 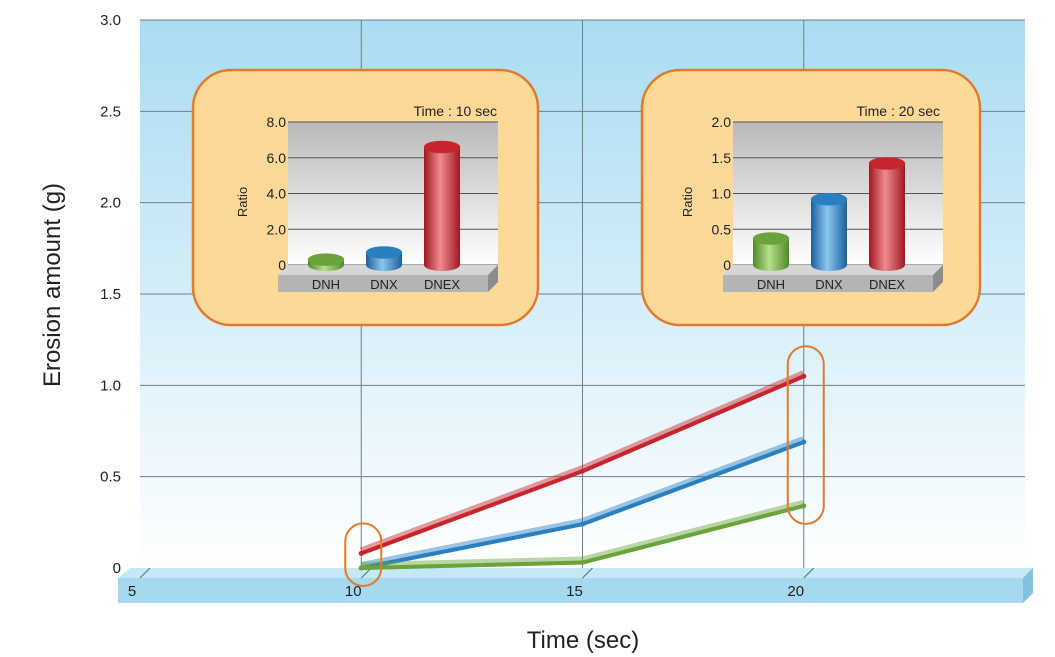 I want to click on inset-y-tick-label: 6.0, so click(x=277, y=158).